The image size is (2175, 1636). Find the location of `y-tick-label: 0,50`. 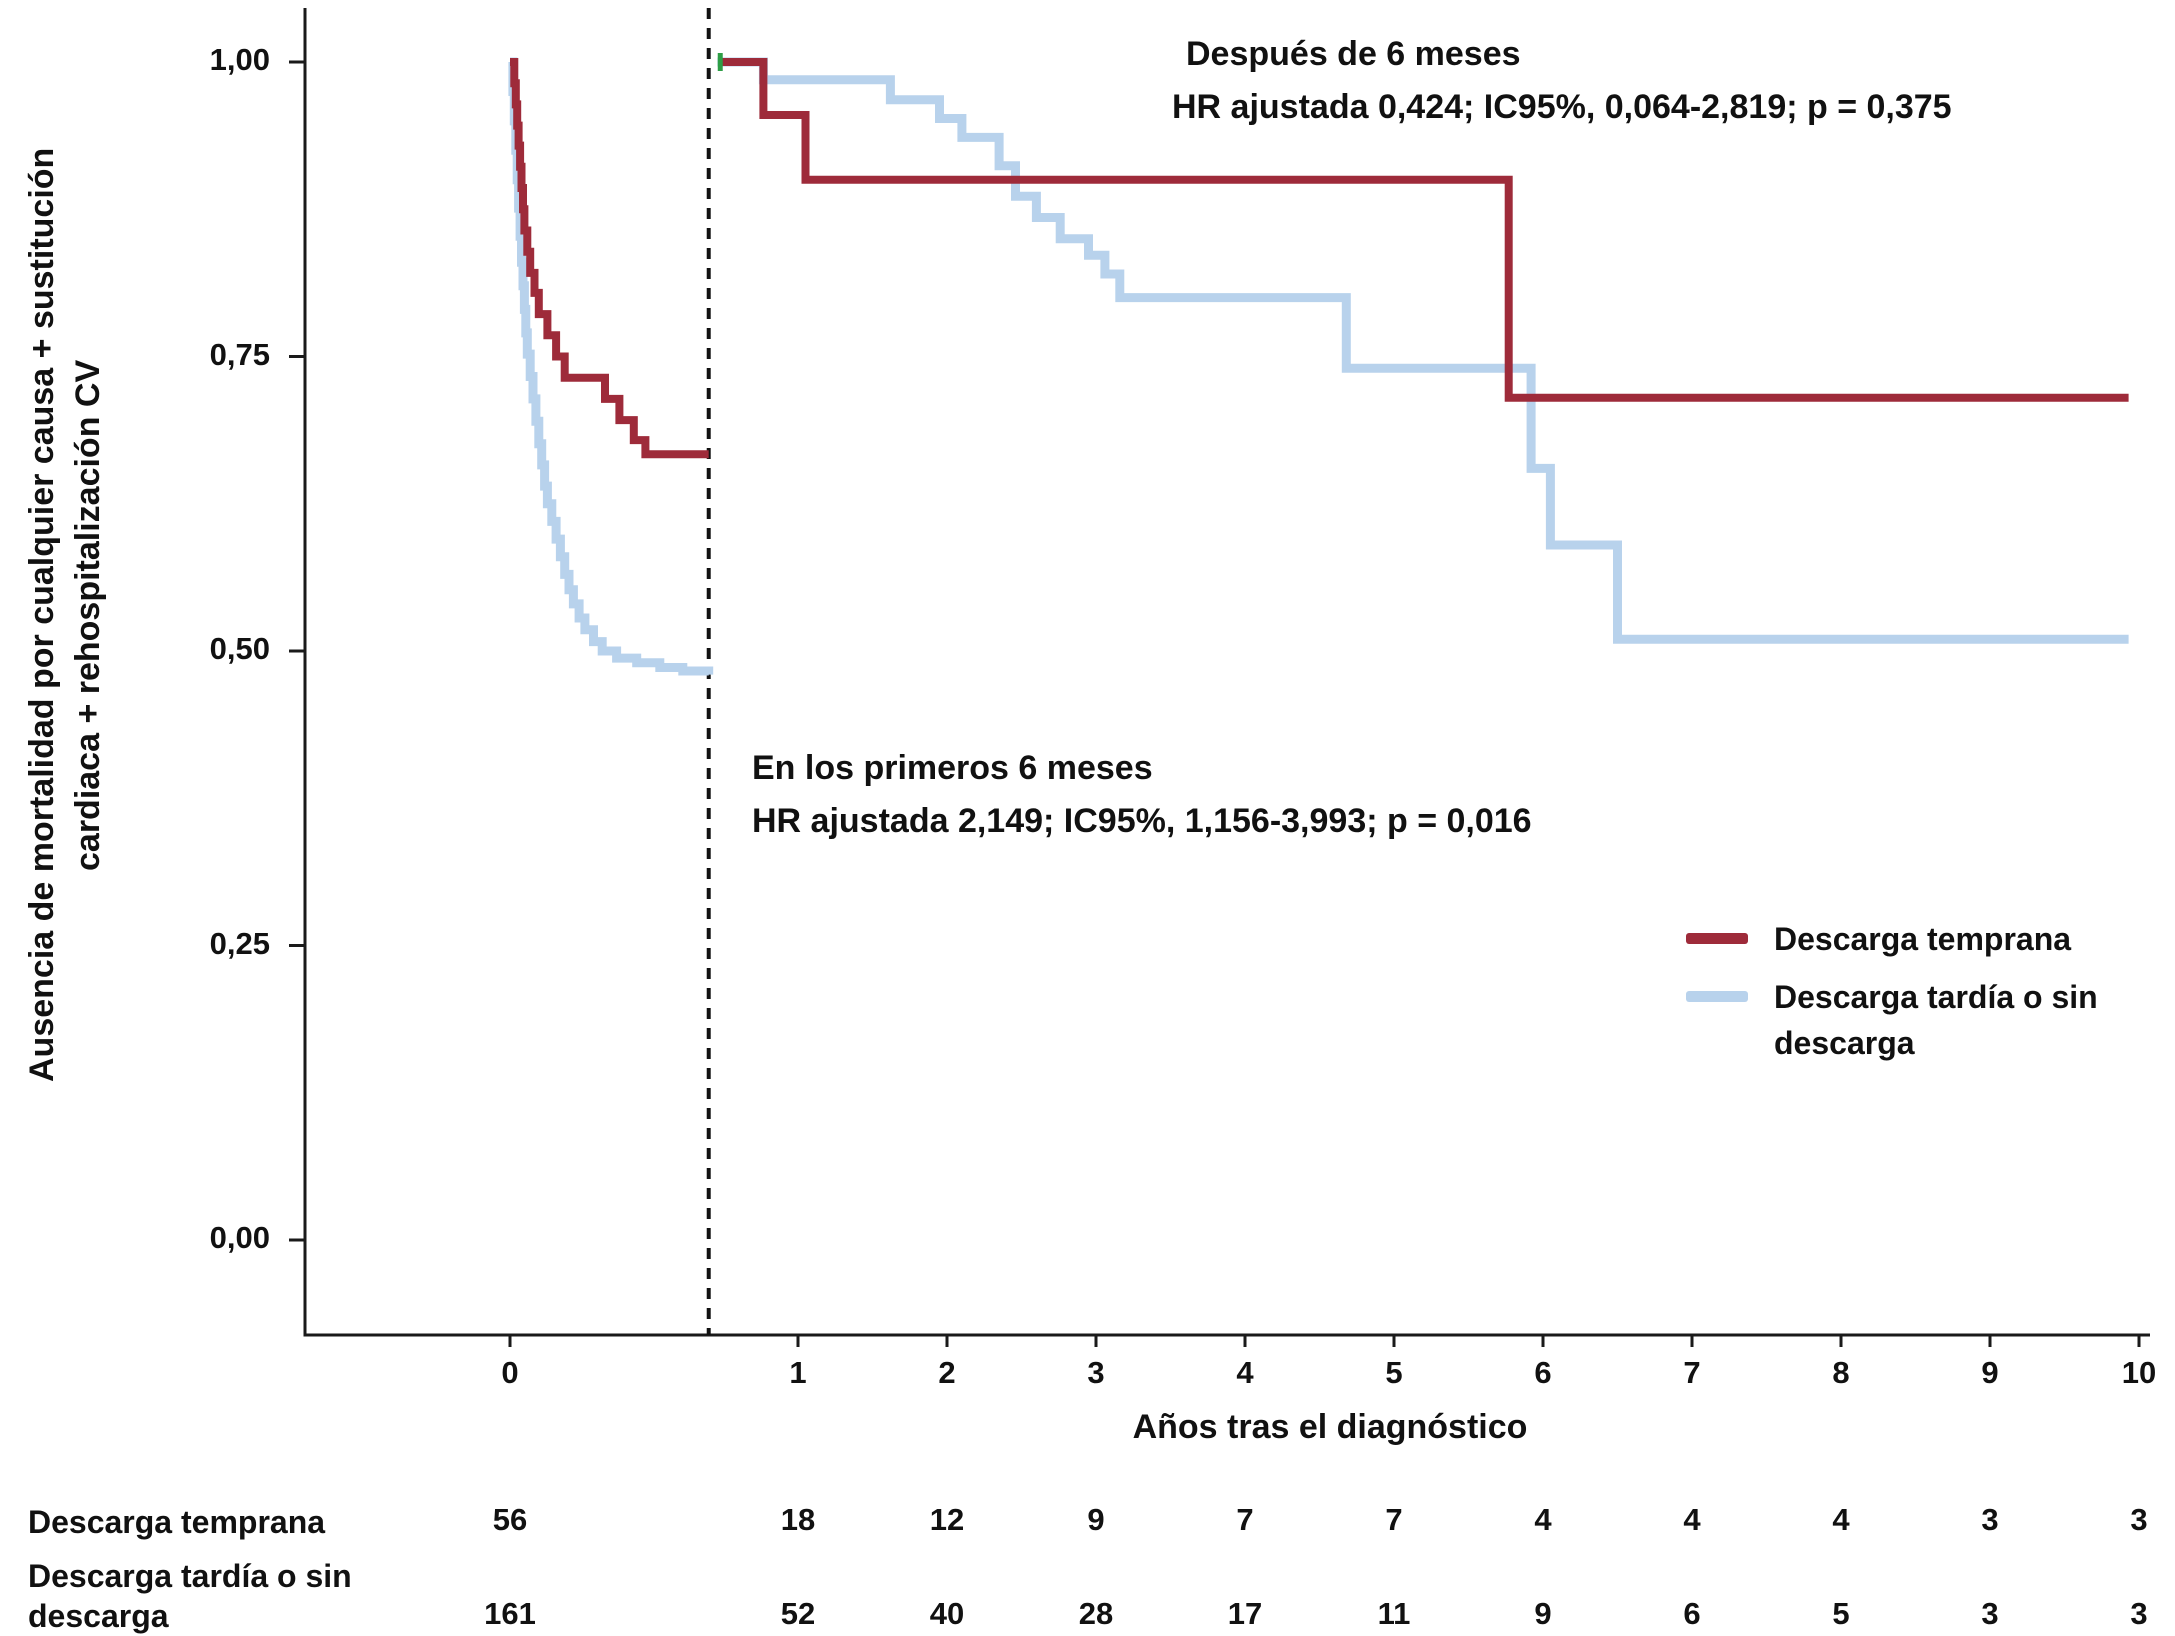

y-tick-label: 0,50 is located at coordinates (239, 648).